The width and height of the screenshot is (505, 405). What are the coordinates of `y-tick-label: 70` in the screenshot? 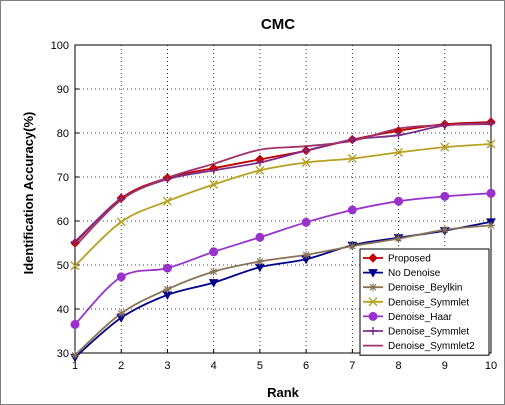 It's located at (63, 178).